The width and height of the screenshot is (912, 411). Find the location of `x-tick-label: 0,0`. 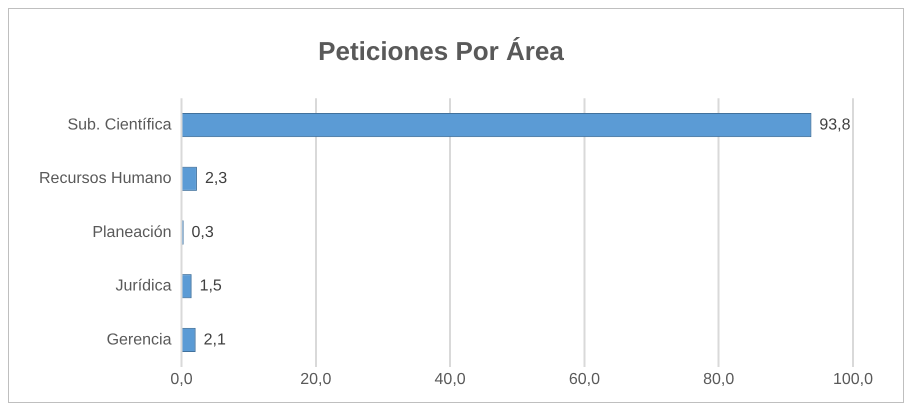

x-tick-label: 0,0 is located at coordinates (181, 379).